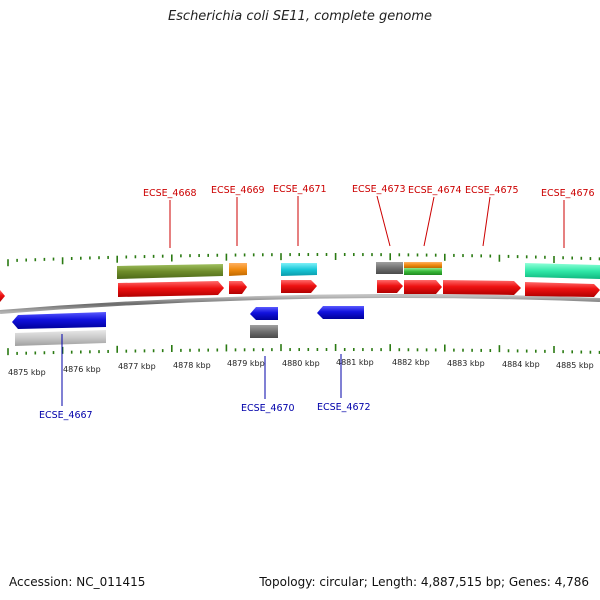 The height and width of the screenshot is (600, 600). Describe the element at coordinates (27, 372) in the screenshot. I see `scale-label: 4875 kbp` at that location.